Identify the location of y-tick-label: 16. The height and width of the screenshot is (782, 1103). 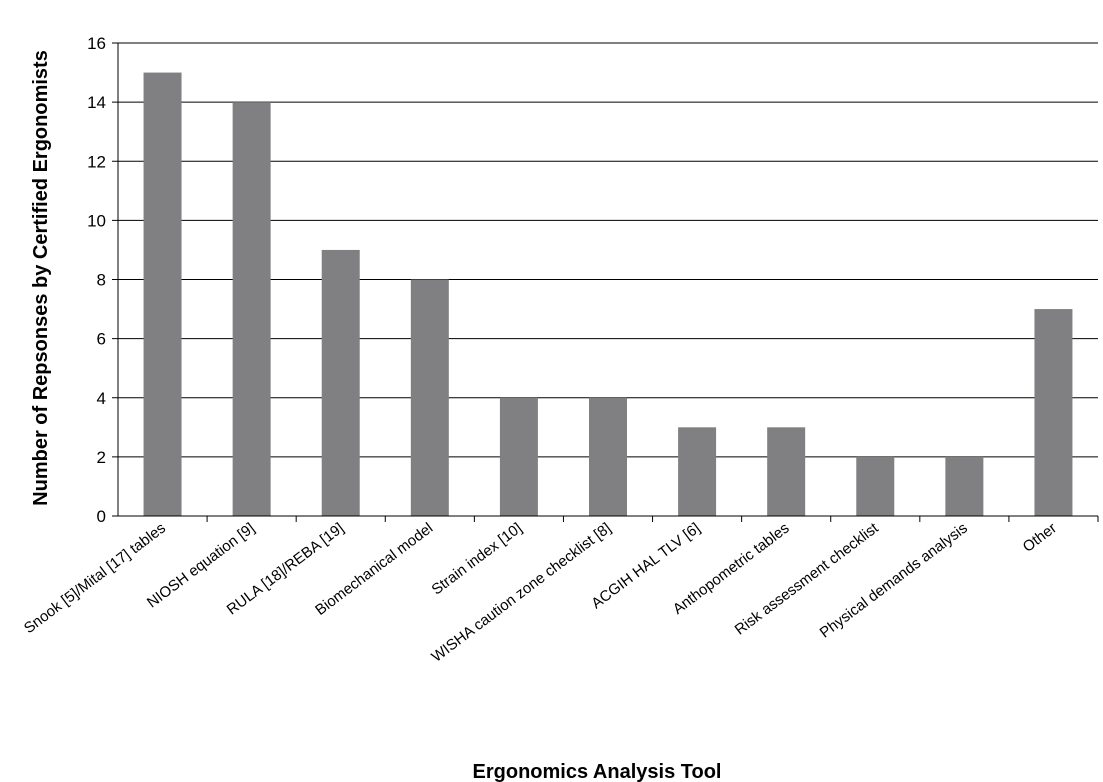
(96, 43).